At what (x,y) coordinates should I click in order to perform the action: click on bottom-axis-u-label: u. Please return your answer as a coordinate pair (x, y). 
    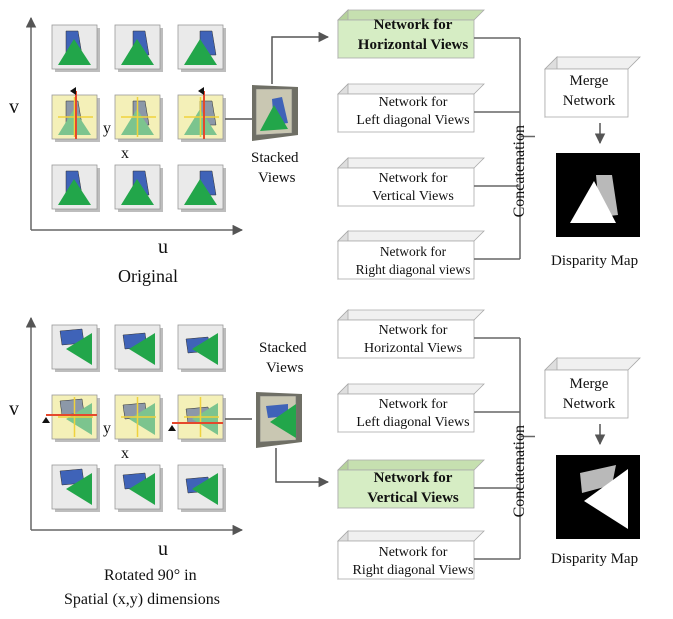
    Looking at the image, I should click on (163, 549).